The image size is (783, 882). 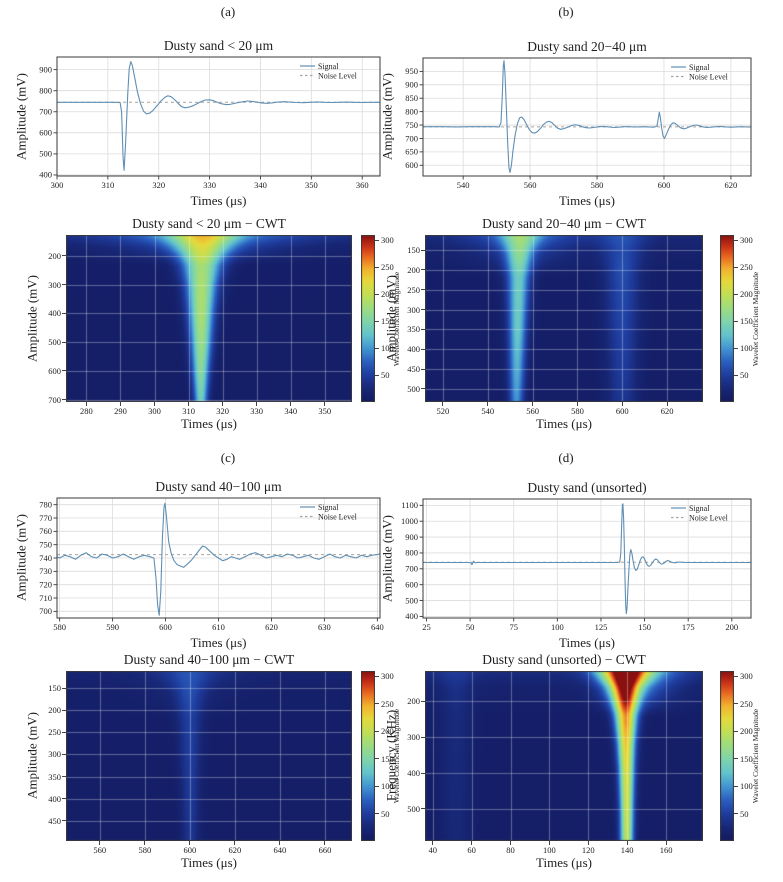 I want to click on y-tick-label: 760, so click(x=45, y=531).